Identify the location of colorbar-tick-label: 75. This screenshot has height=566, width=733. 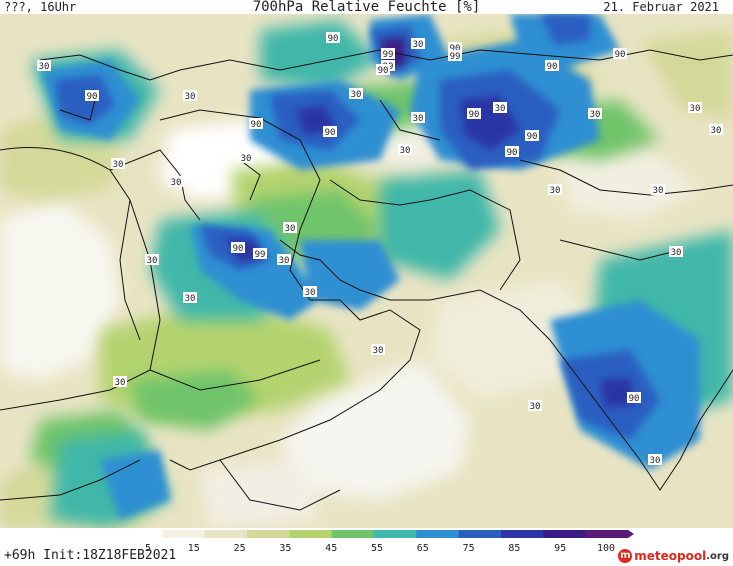
(469, 548).